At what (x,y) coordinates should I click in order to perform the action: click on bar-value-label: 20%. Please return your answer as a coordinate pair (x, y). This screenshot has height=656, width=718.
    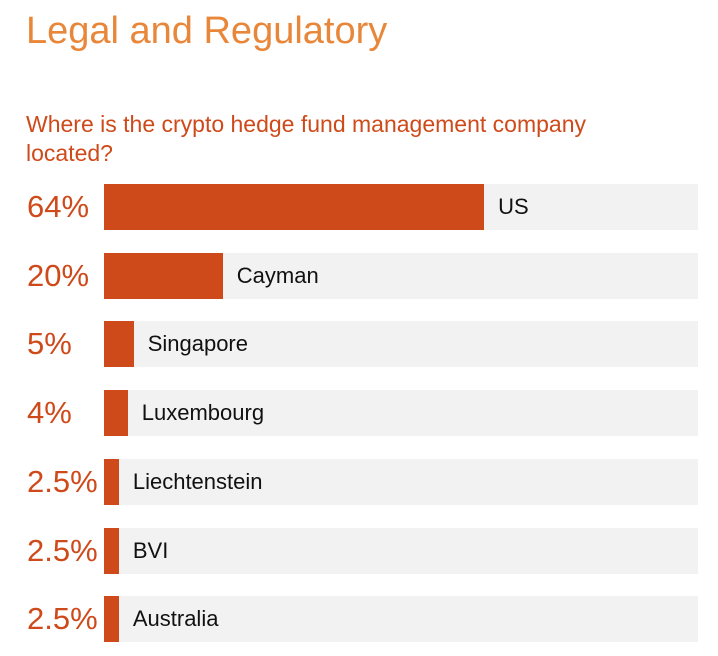
    Looking at the image, I should click on (58, 275).